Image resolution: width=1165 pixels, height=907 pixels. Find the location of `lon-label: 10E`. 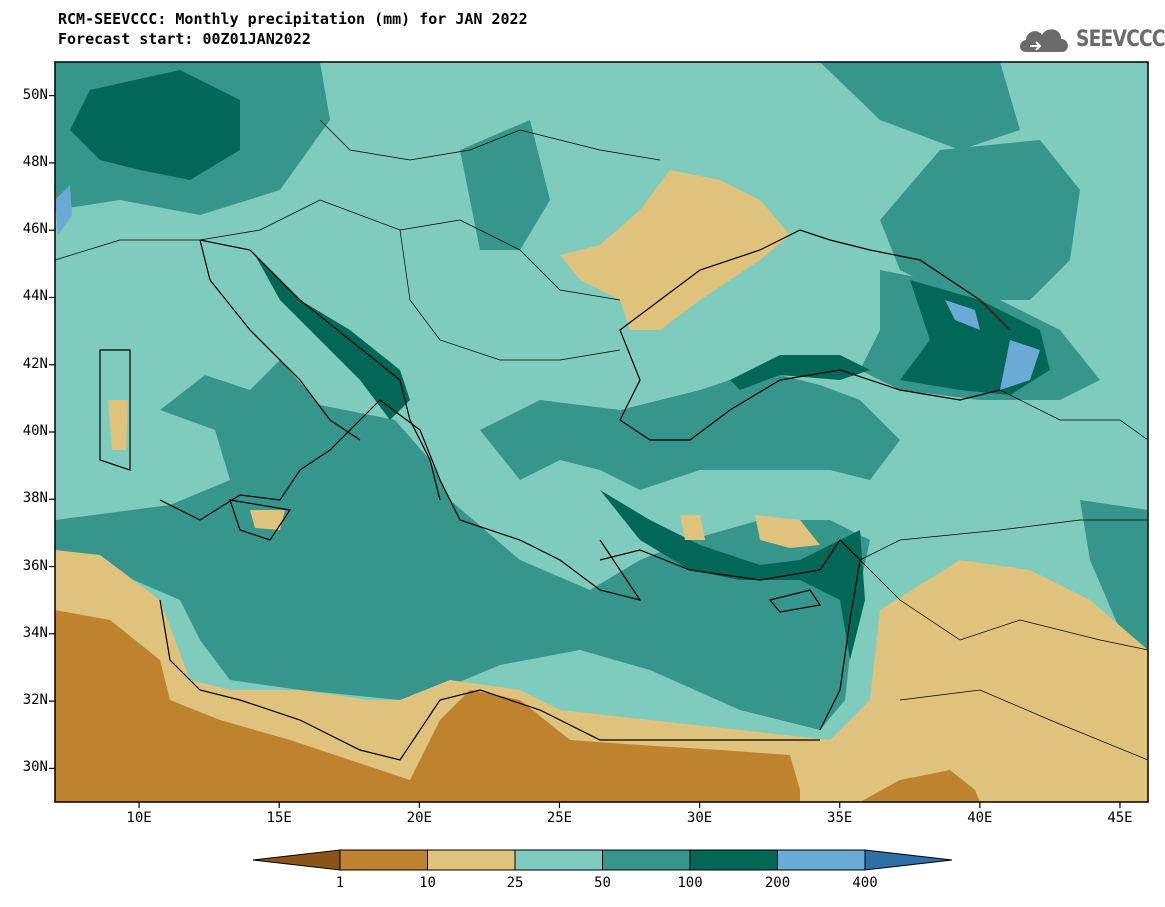

lon-label: 10E is located at coordinates (139, 818).